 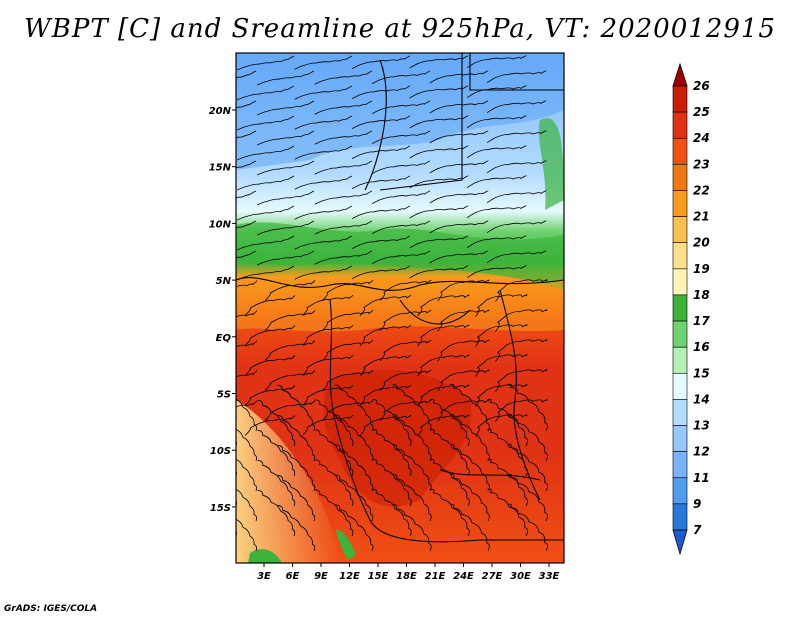 What do you see at coordinates (220, 168) in the screenshot?
I see `lat-tick-label: 15N` at bounding box center [220, 168].